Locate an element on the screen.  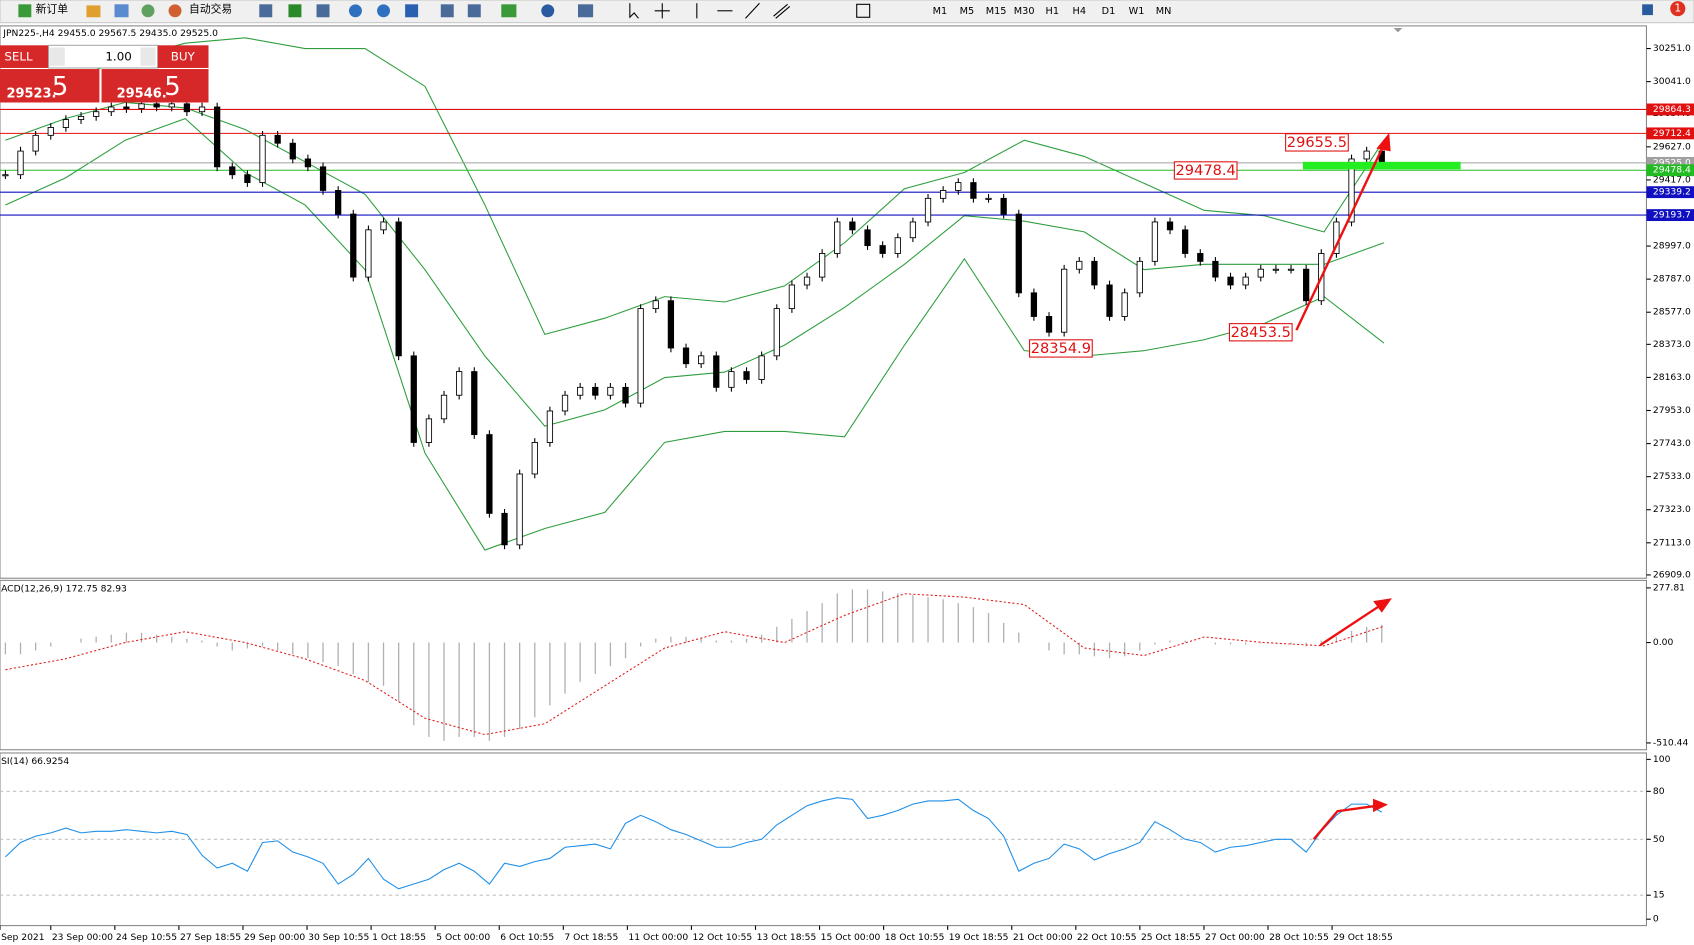
x-tick-label: 24 Sep 10:55 is located at coordinates (146, 937).